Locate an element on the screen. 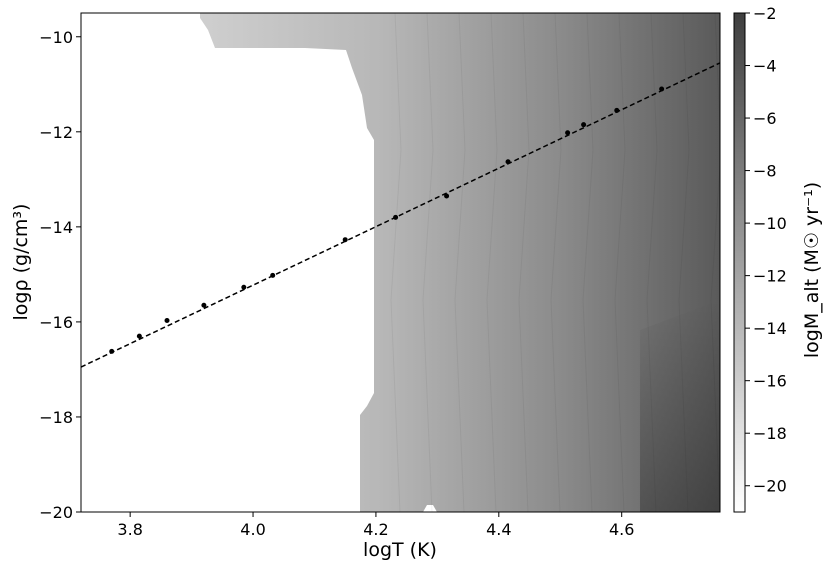  colorbar-tick-label: −6 is located at coordinates (765, 118).